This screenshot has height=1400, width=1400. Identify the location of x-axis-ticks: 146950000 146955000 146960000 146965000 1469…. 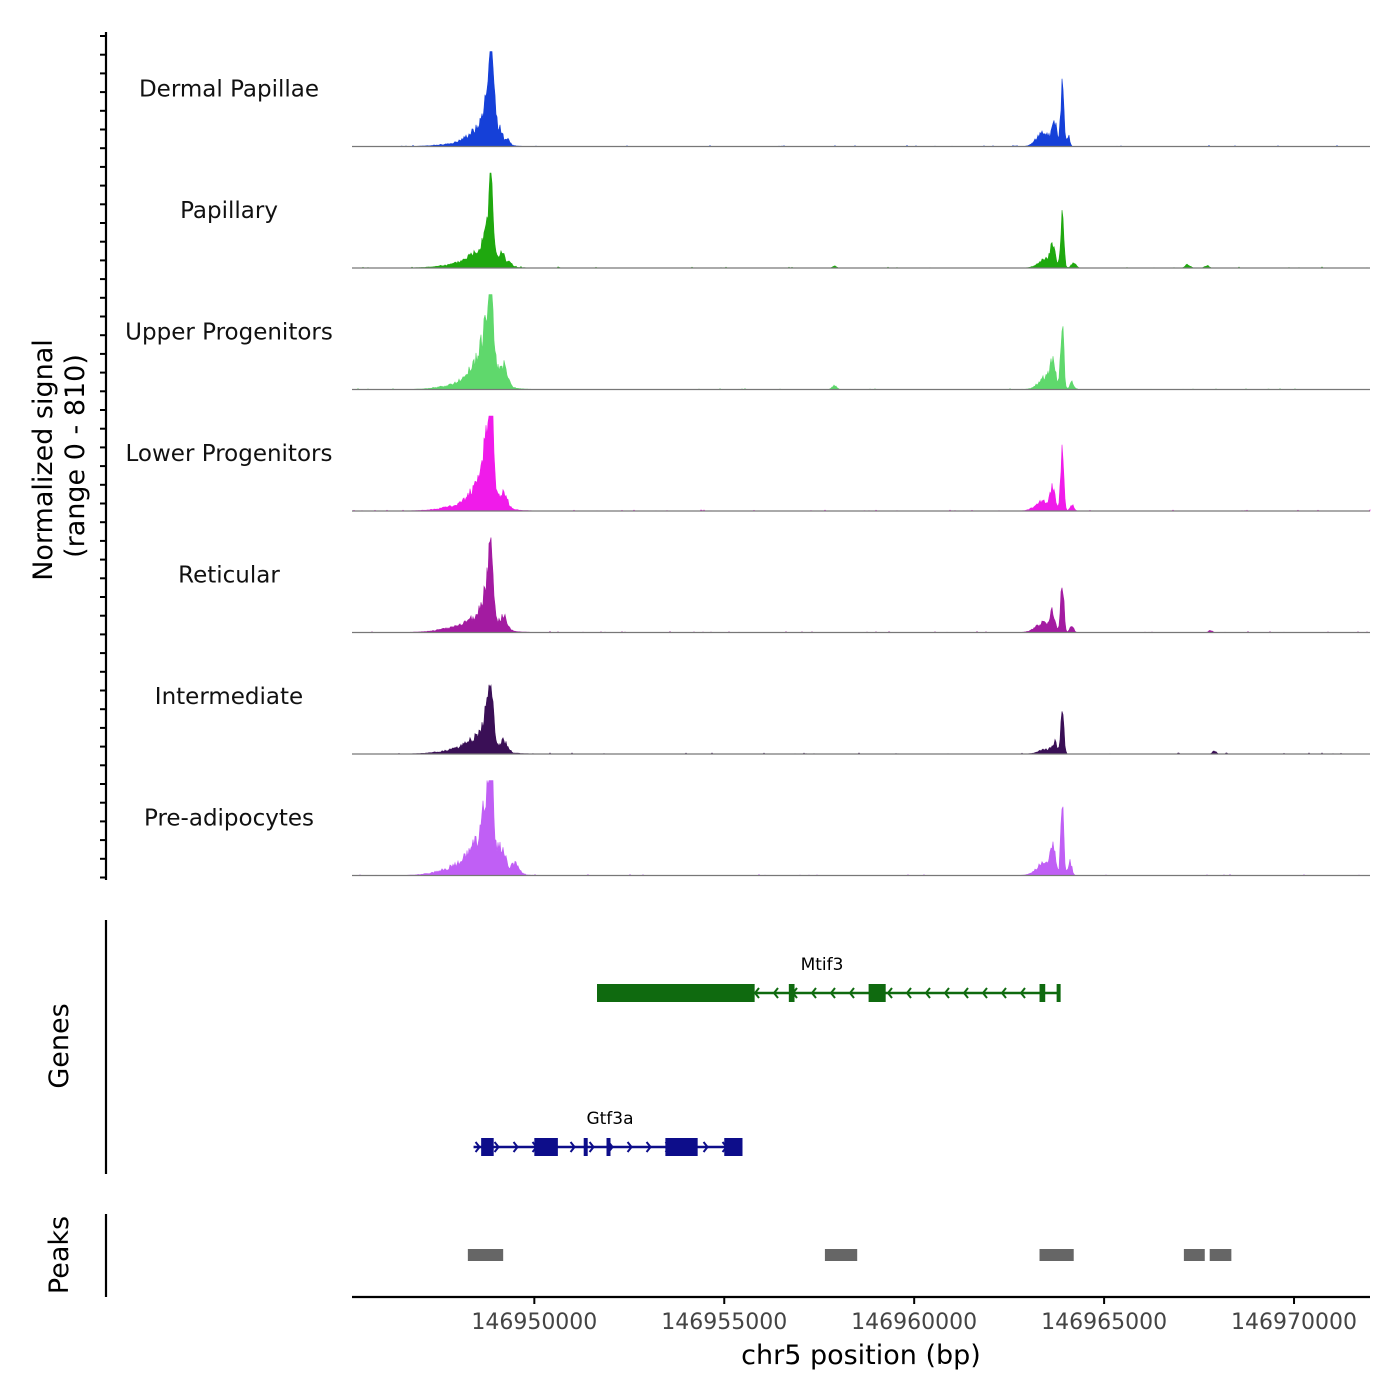
(914, 1316).